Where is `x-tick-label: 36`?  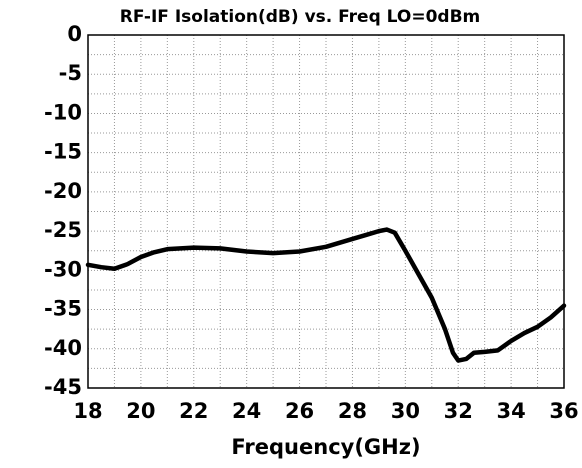
x-tick-label: 36 is located at coordinates (563, 411).